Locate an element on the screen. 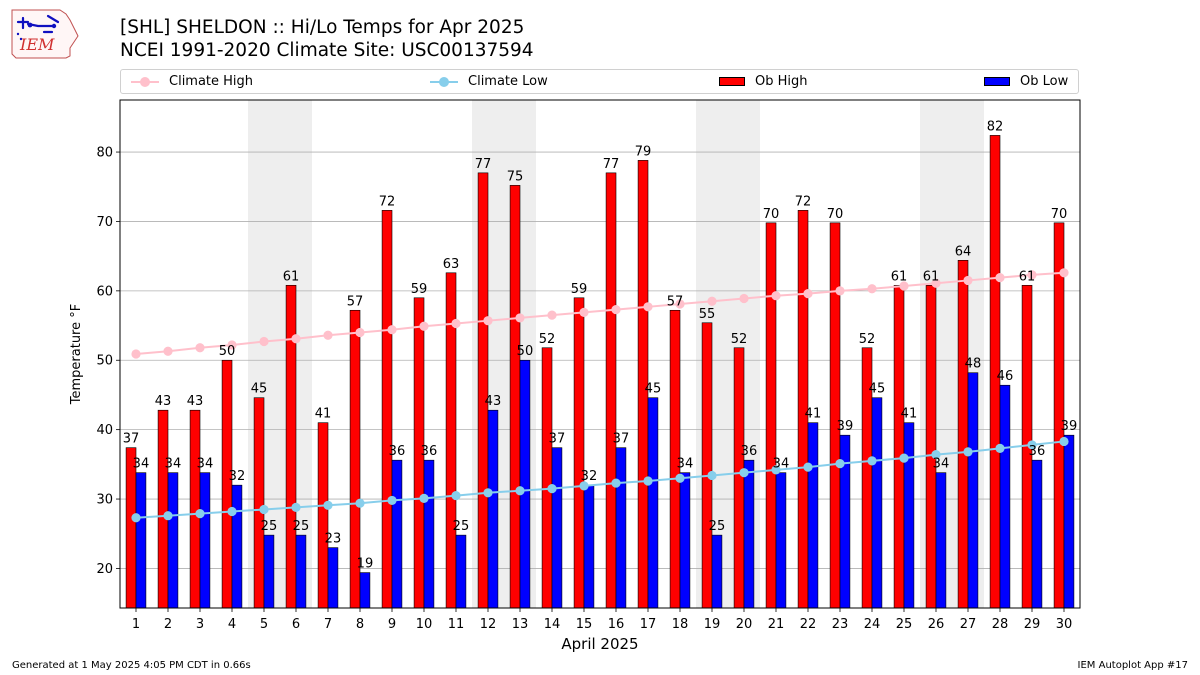 Image resolution: width=1200 pixels, height=675 pixels. chart-subtitle: NCEI 1991-2020 Climate Site: USC00137594 is located at coordinates (327, 50).